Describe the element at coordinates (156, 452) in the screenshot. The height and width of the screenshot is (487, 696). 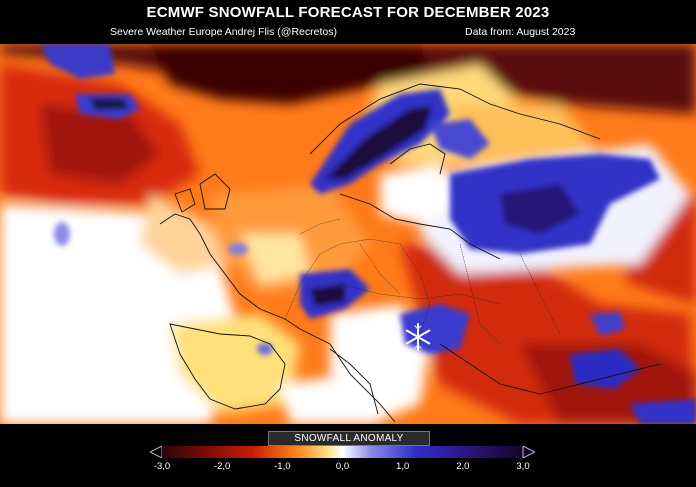
I see `legend-arrow-left` at that location.